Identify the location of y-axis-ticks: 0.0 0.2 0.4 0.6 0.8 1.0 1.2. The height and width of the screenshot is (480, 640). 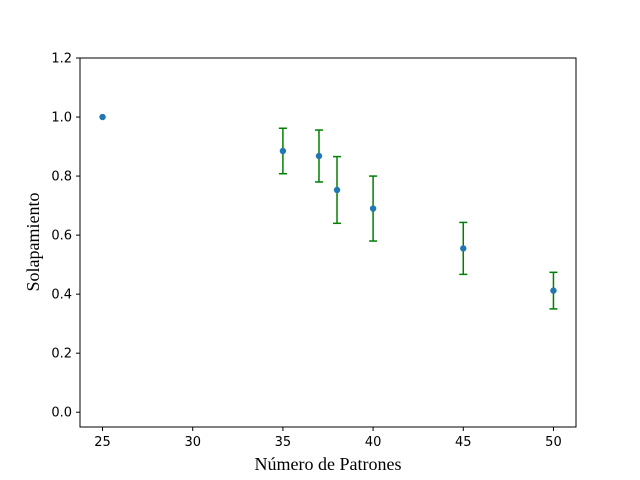
(65, 236).